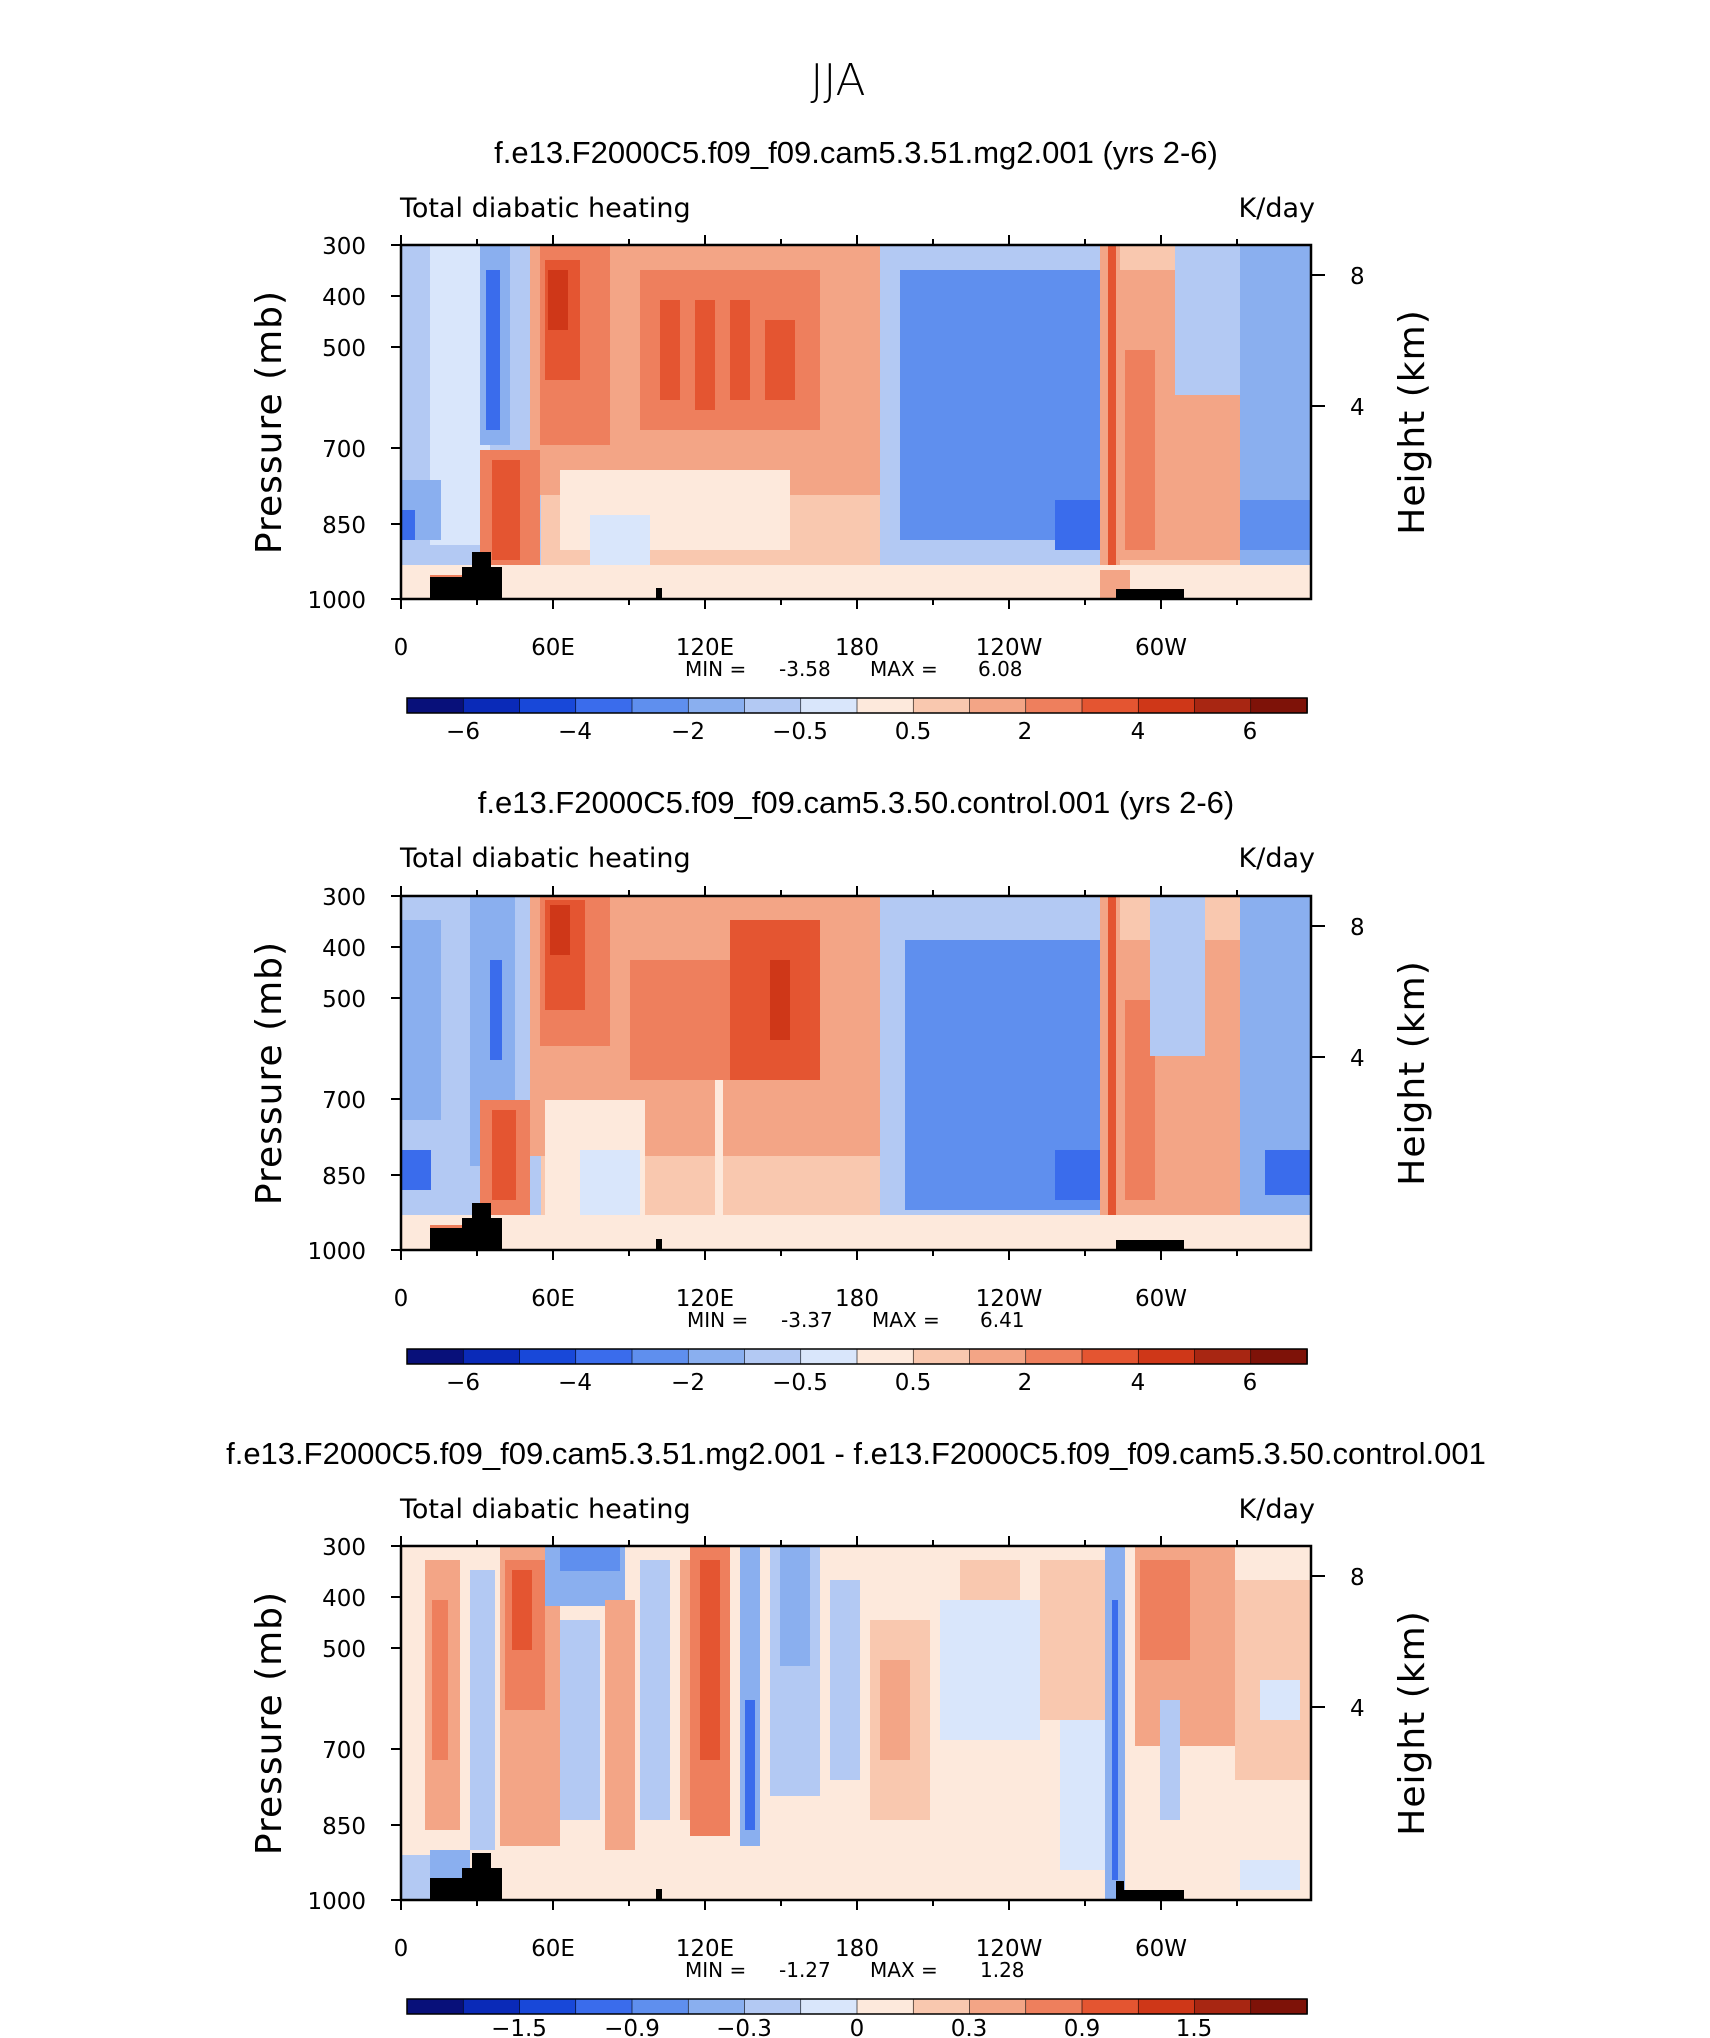 Image resolution: width=1710 pixels, height=2038 pixels. What do you see at coordinates (269, 1073) in the screenshot?
I see `panel-2-ylabel: Pressure (mb)` at bounding box center [269, 1073].